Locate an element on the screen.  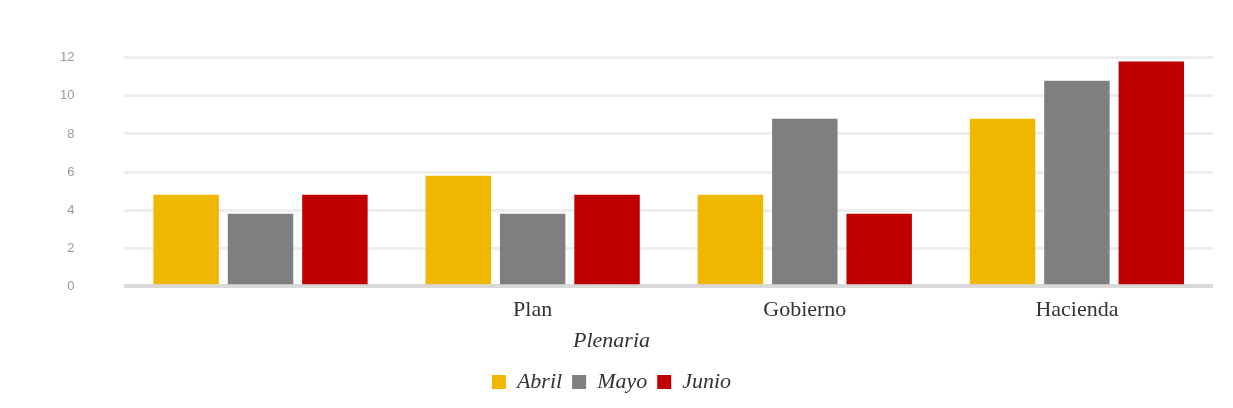
y-tick-label: 0 is located at coordinates (71, 285).